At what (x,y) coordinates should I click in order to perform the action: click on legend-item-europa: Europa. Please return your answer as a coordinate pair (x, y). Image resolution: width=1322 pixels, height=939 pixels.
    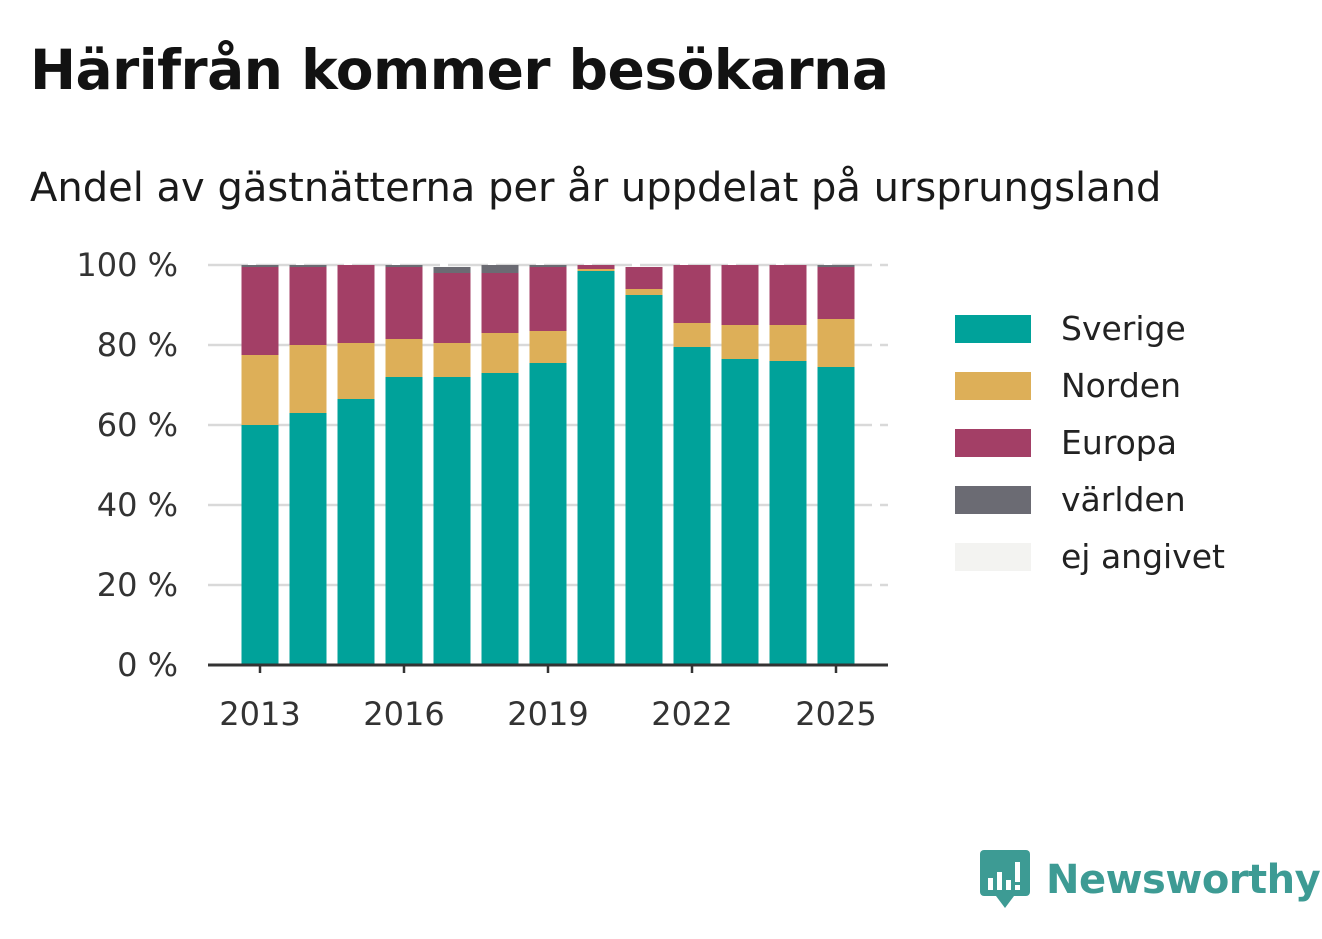
    Looking at the image, I should click on (1090, 442).